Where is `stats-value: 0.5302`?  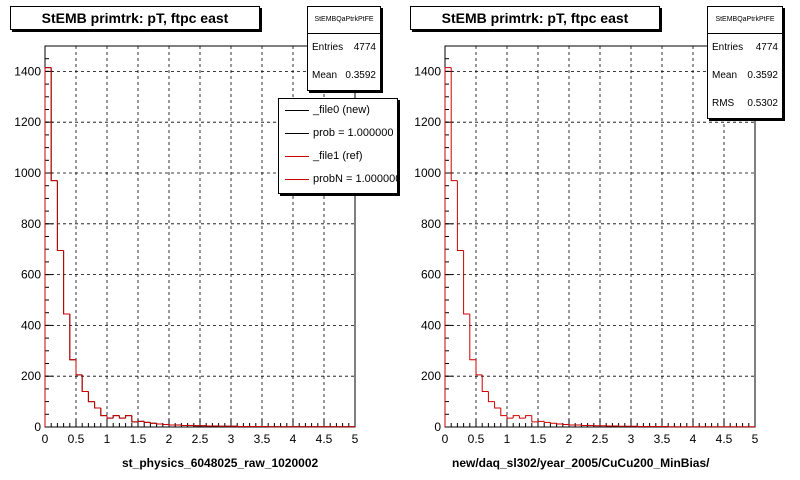 stats-value: 0.5302 is located at coordinates (762, 103).